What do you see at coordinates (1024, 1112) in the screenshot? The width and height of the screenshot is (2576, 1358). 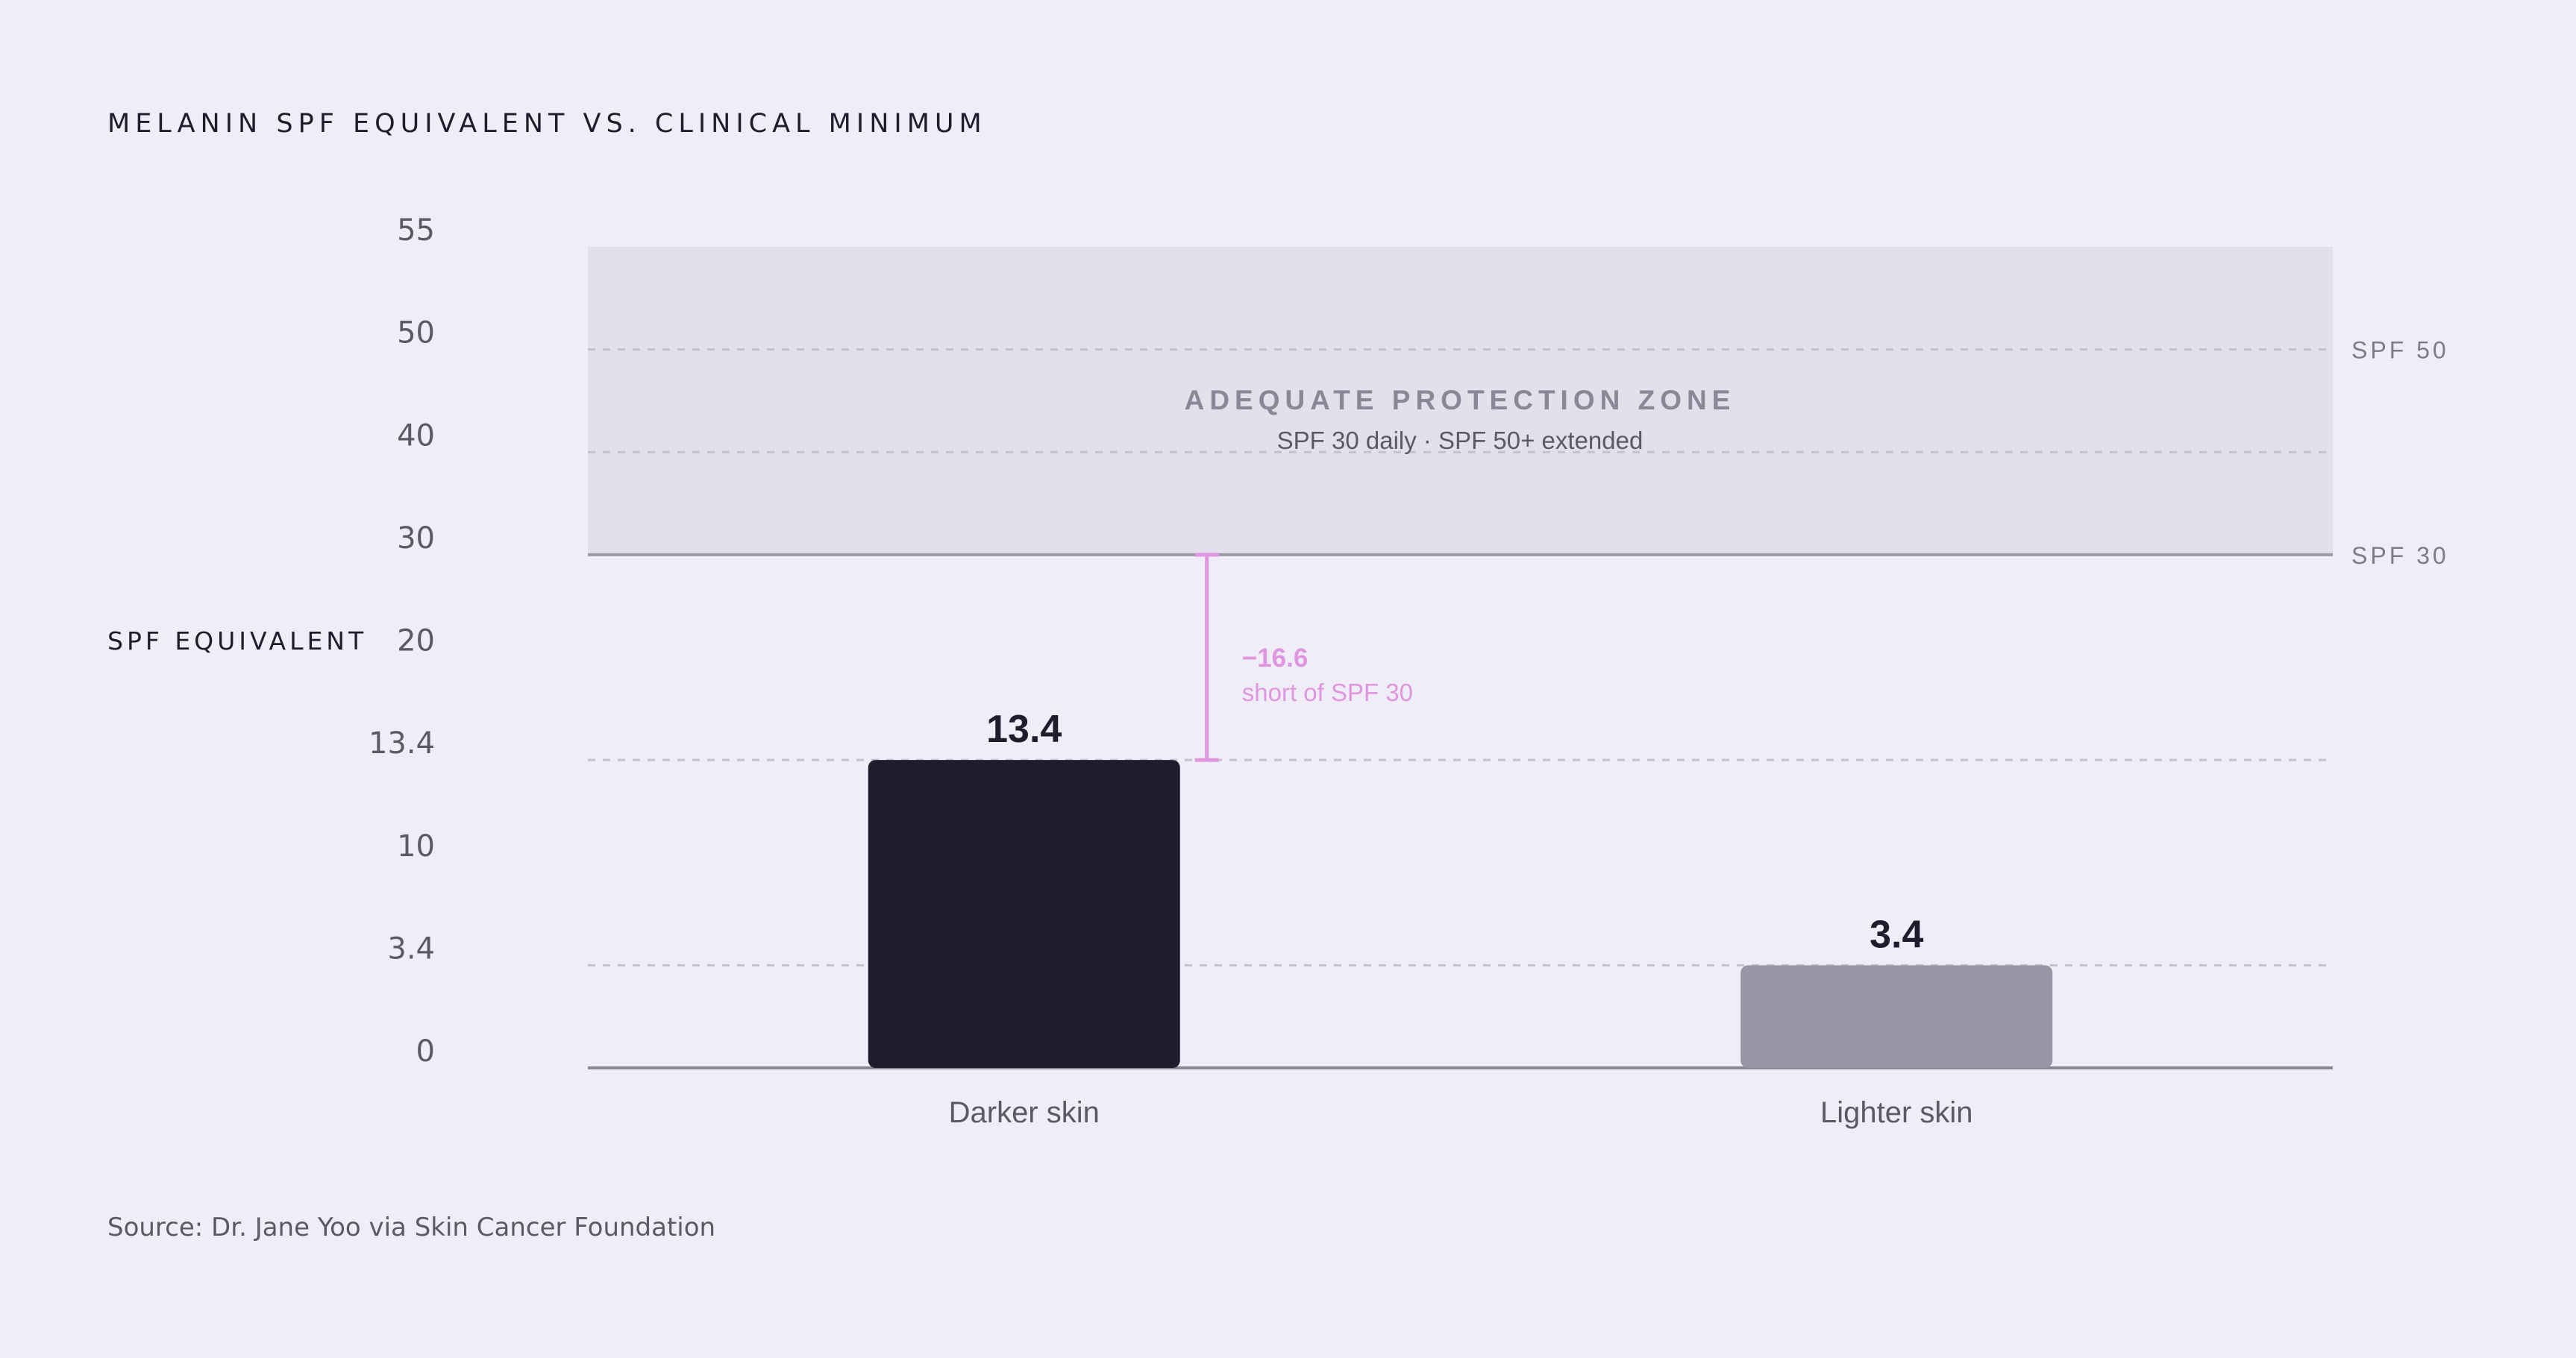 I see `x-tick-label: Darker skin` at bounding box center [1024, 1112].